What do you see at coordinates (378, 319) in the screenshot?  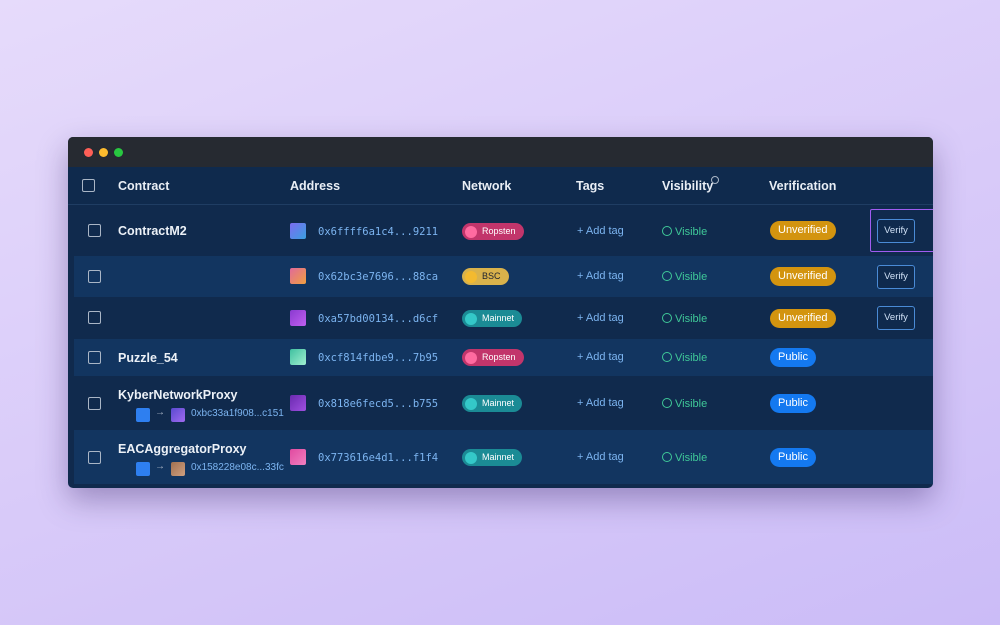 I see `contract-address: 0xa57bd00134...d6cf` at bounding box center [378, 319].